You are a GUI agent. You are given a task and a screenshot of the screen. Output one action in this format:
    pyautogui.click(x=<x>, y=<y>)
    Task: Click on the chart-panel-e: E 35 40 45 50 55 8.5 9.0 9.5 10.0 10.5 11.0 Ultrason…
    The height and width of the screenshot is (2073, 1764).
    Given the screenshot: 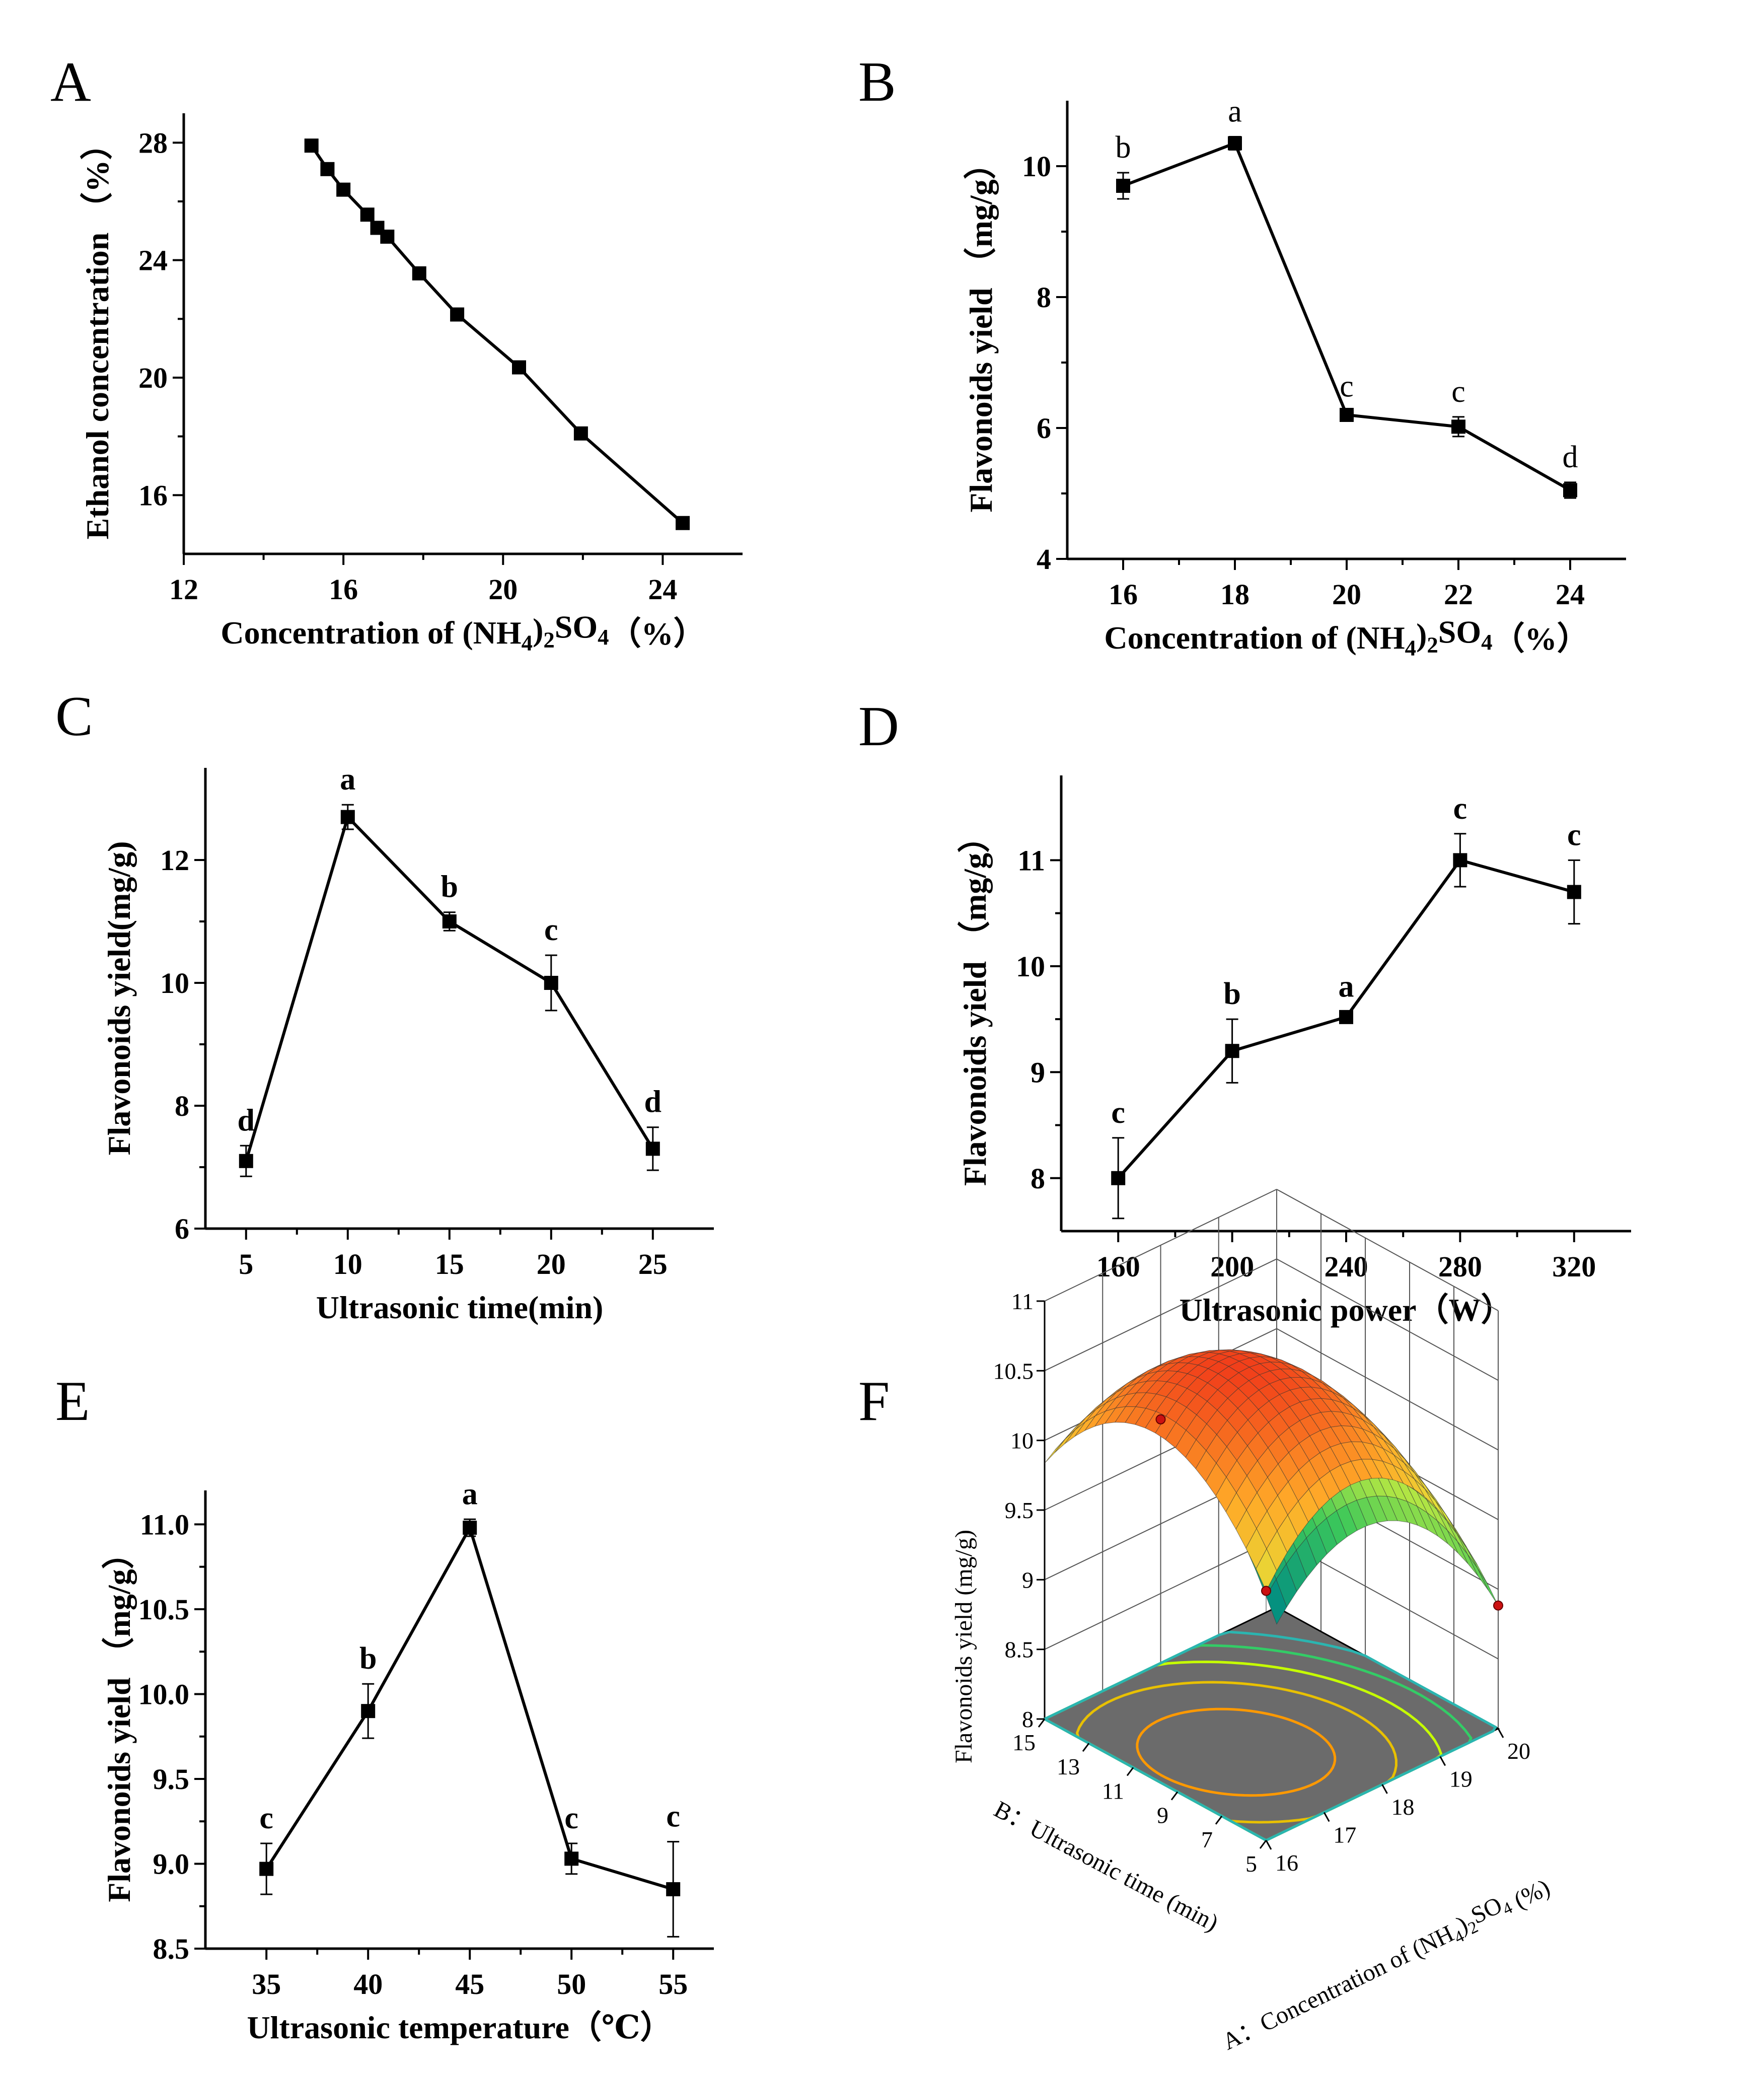 What is the action you would take?
    pyautogui.click(x=384, y=1707)
    